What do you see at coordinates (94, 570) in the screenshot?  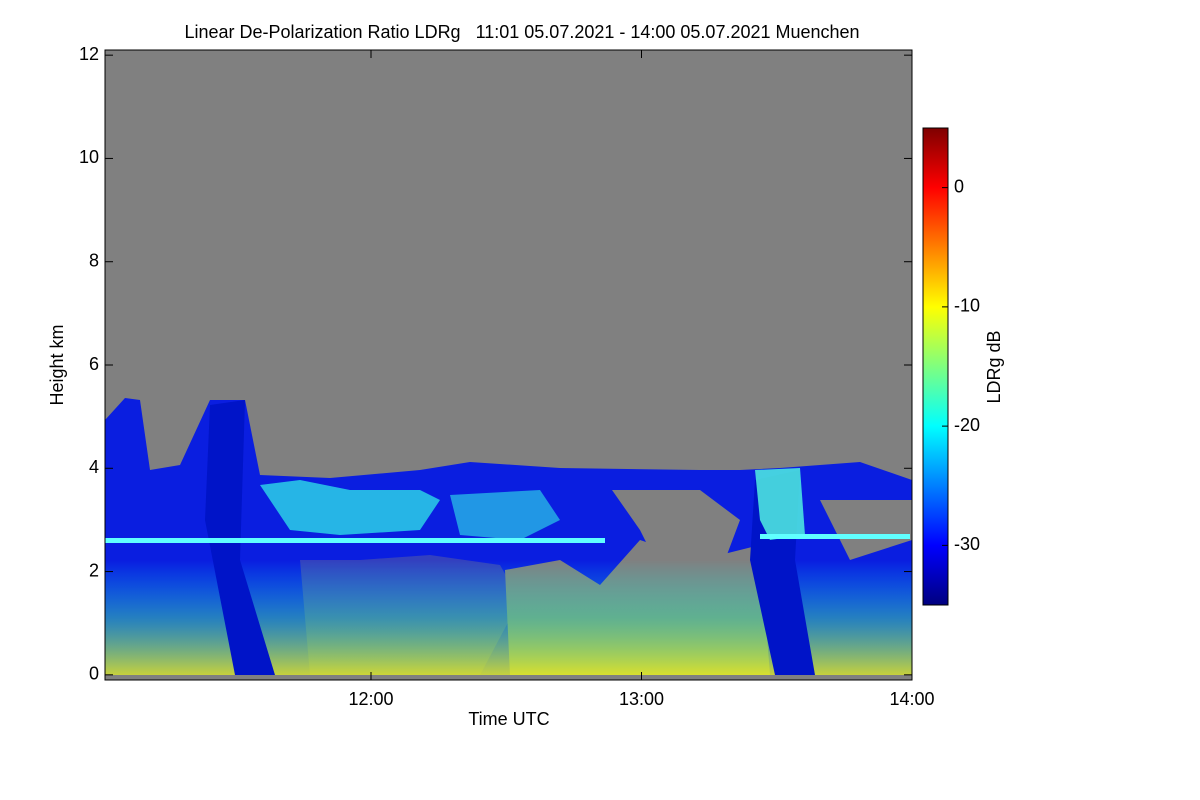 I see `y-tick-label: 2` at bounding box center [94, 570].